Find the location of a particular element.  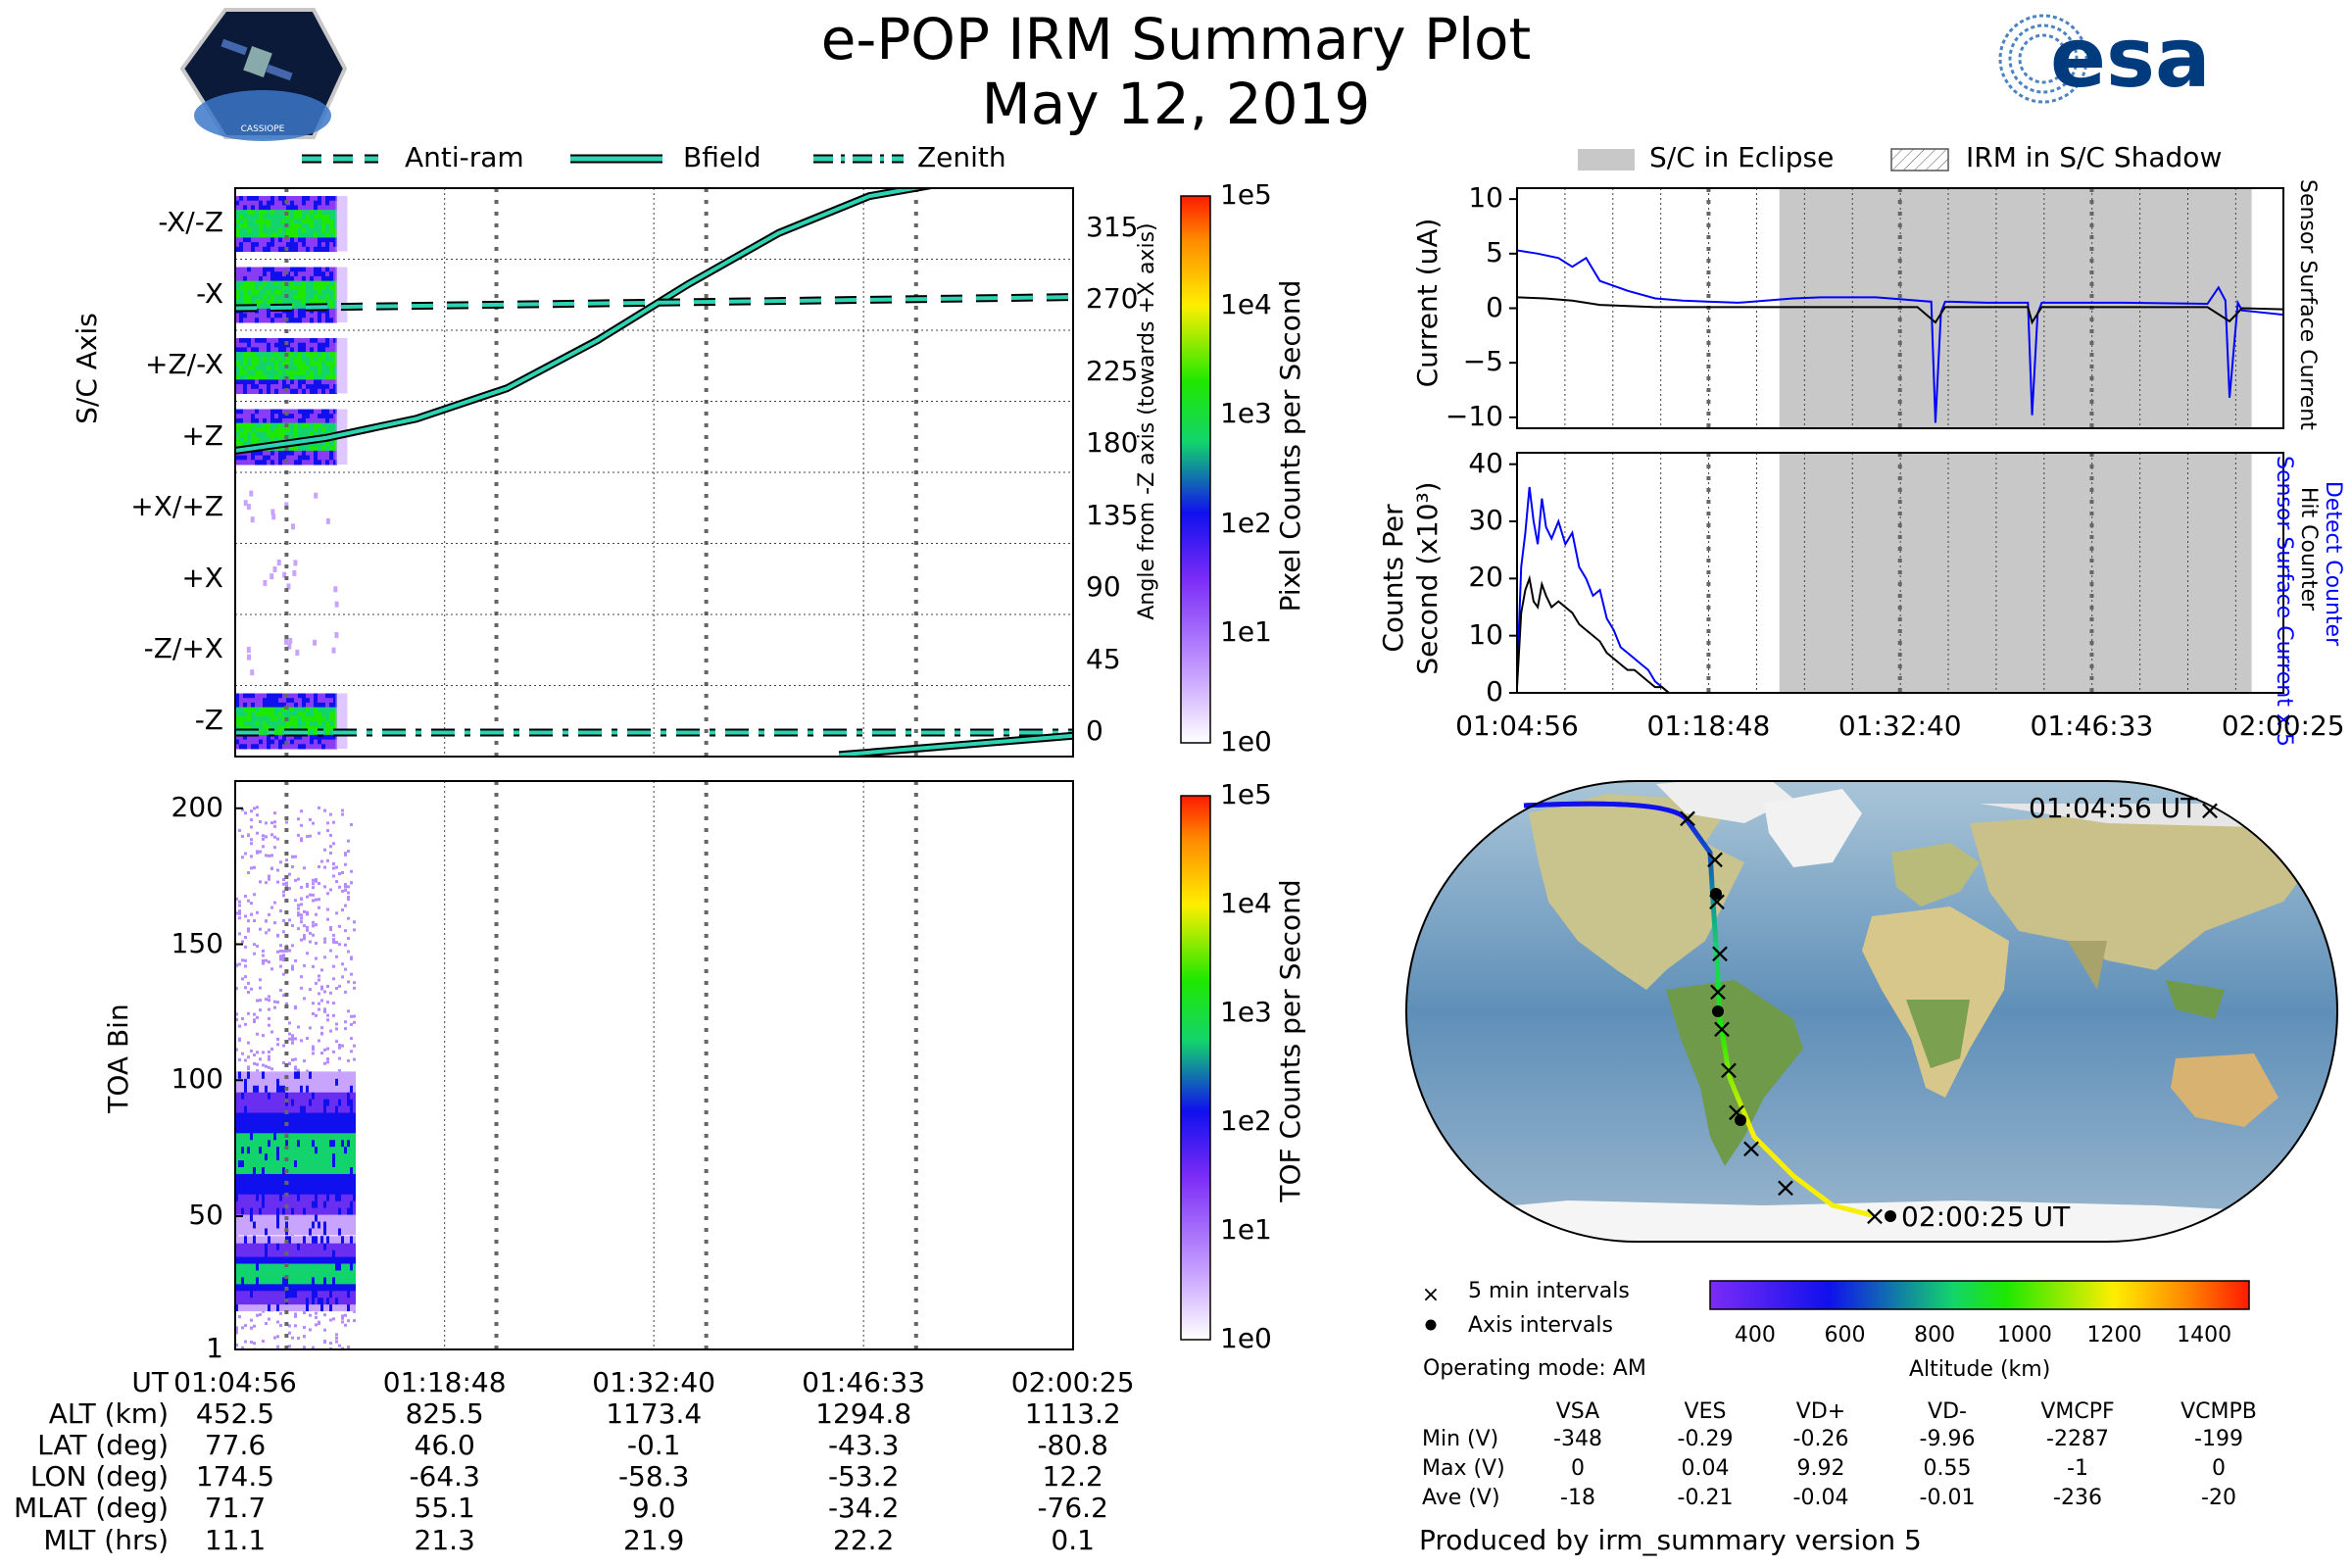

series-line is located at coordinates (1900, 310).